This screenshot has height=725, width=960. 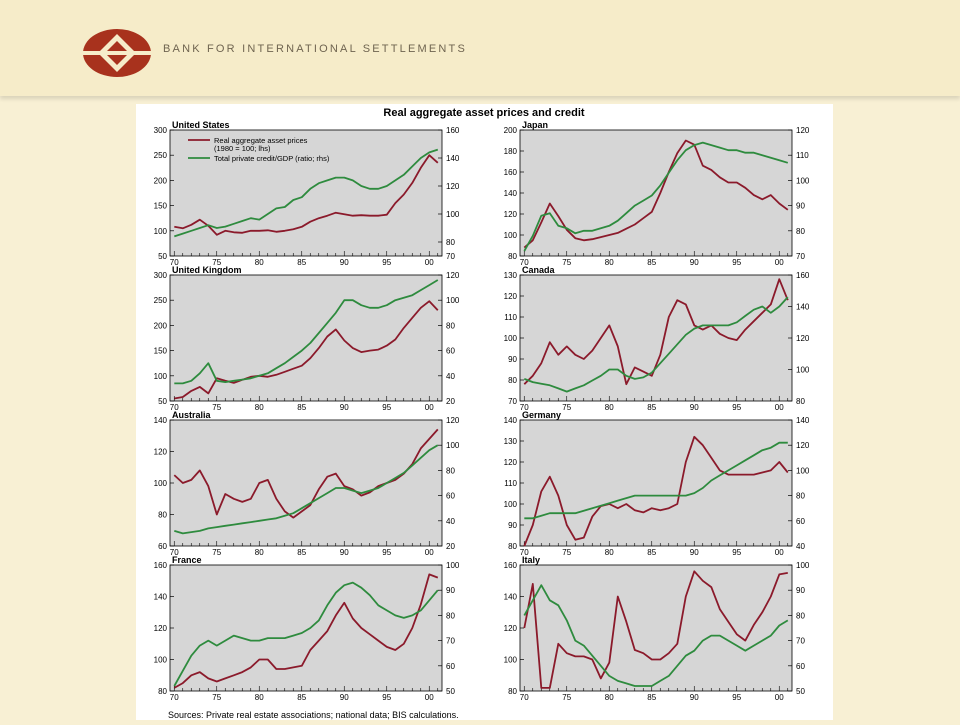 What do you see at coordinates (800, 641) in the screenshot?
I see `italy-right-tick-label: 70` at bounding box center [800, 641].